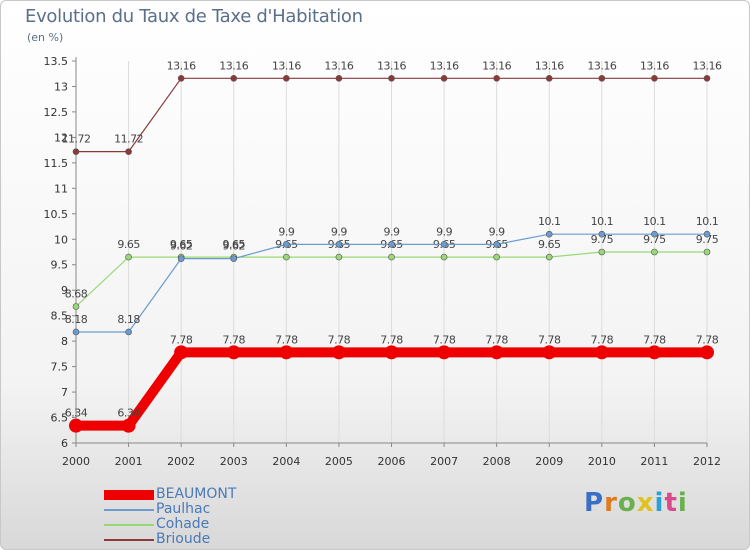 This screenshot has width=750, height=550. Describe the element at coordinates (61, 239) in the screenshot. I see `y-tick-label: 10` at that location.